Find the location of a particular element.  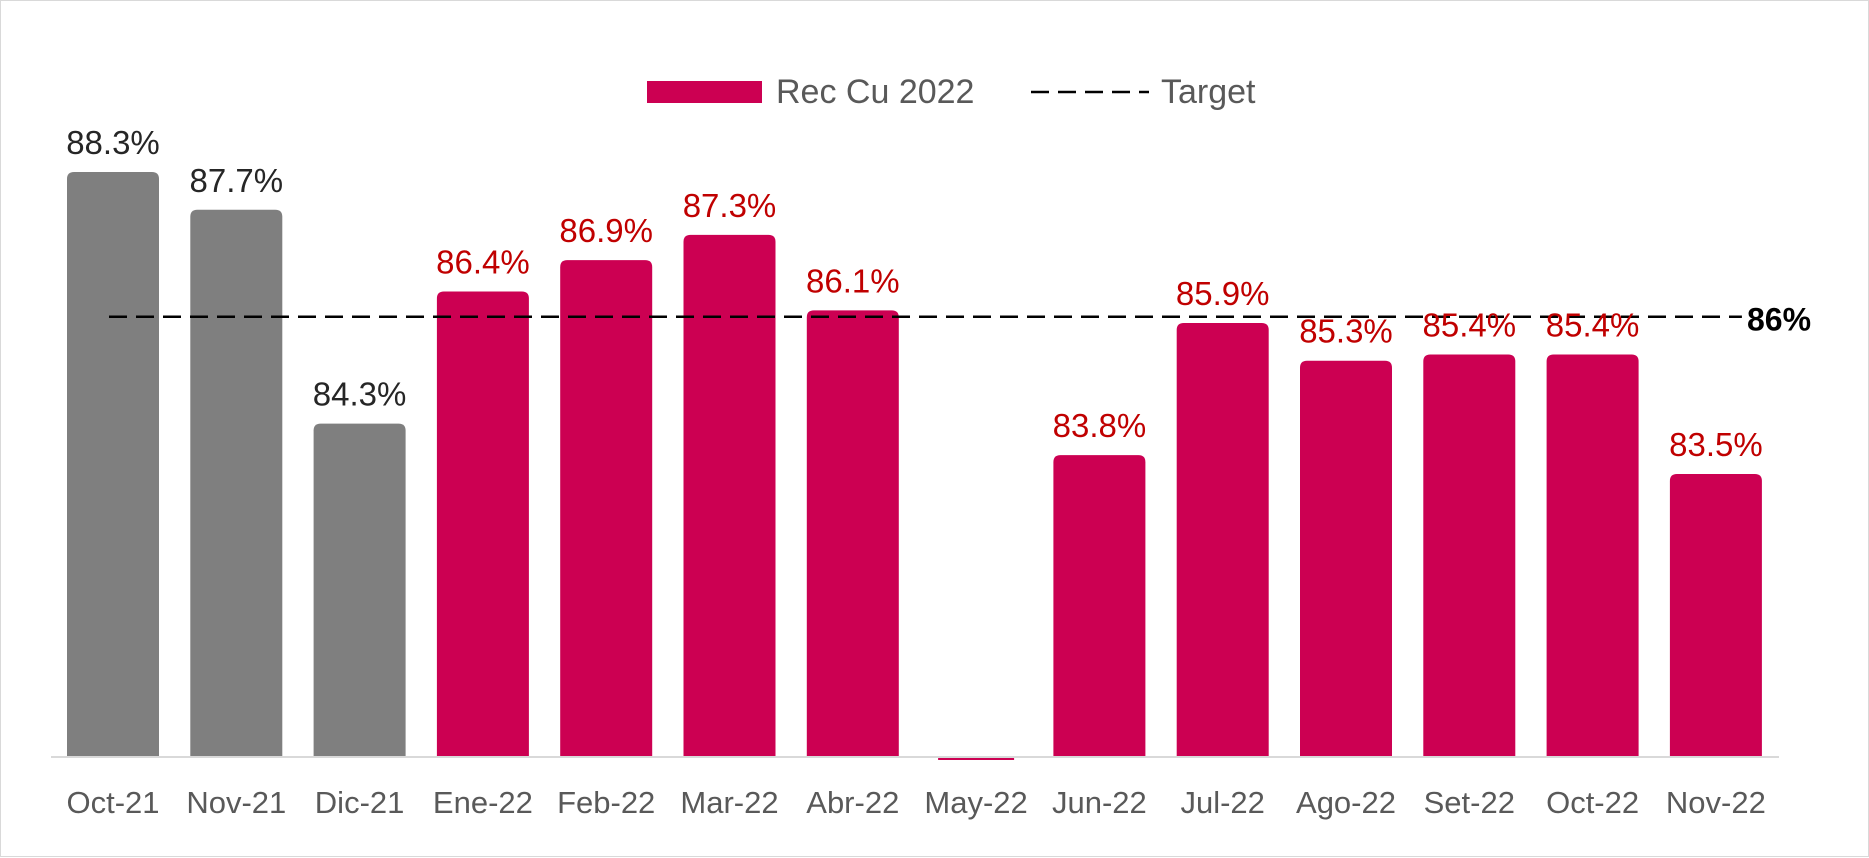

data-label-ene-22: 86.4% is located at coordinates (483, 262).